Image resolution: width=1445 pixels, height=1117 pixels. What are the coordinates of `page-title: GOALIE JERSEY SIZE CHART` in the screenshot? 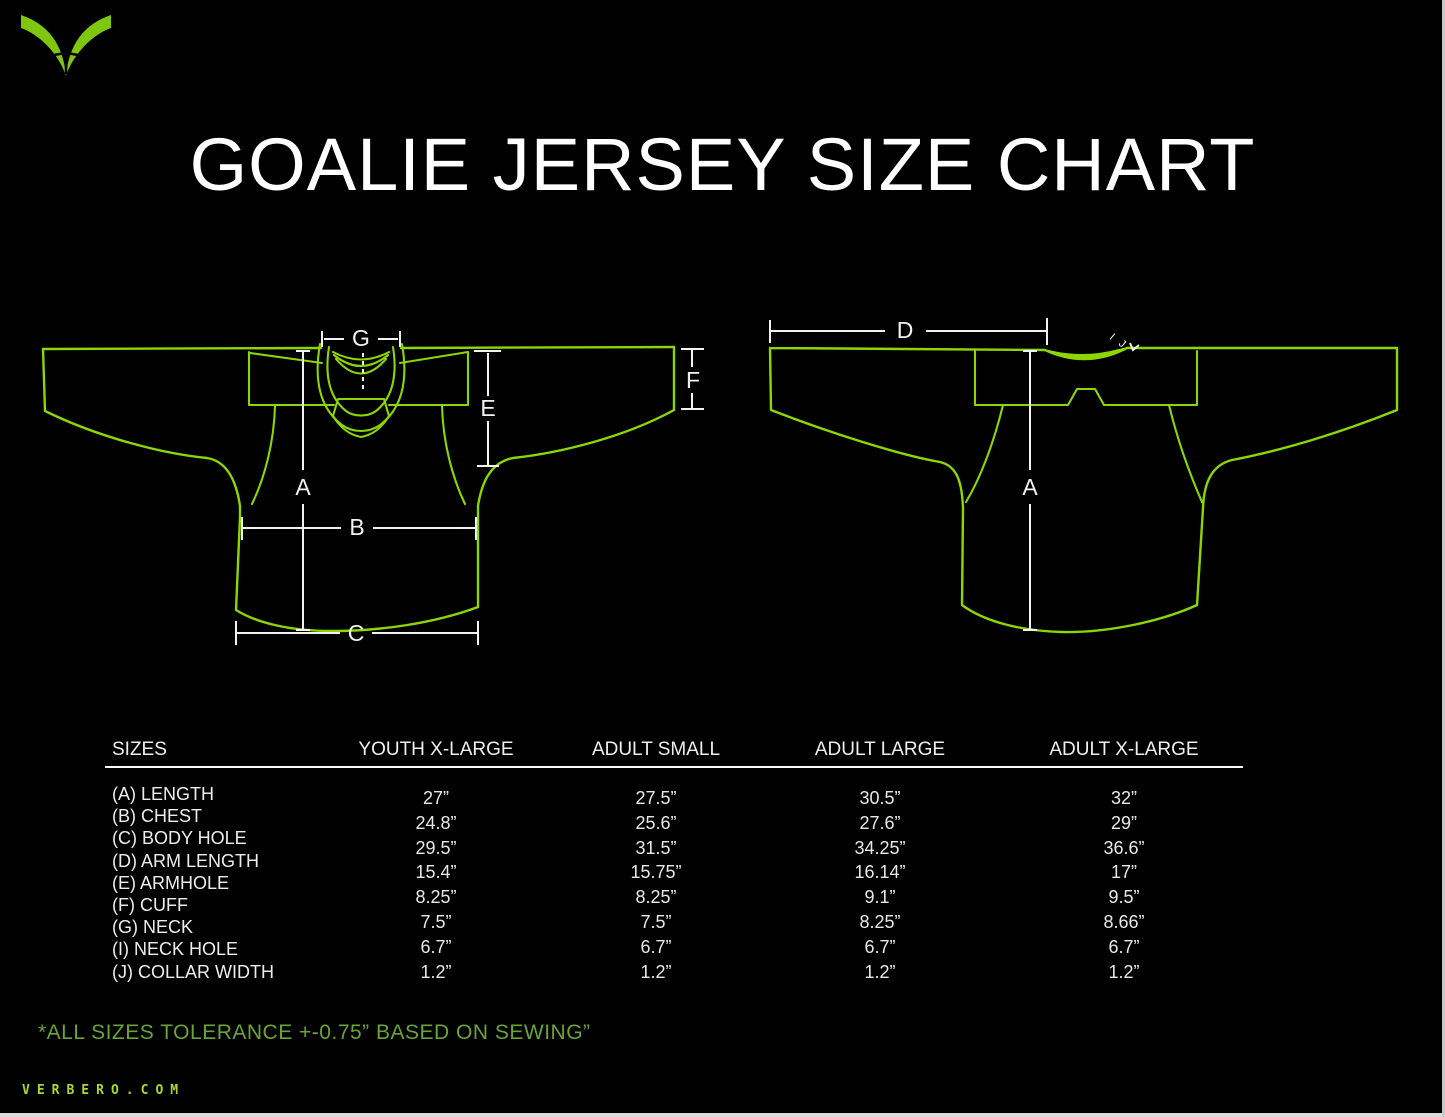 It's located at (722, 164).